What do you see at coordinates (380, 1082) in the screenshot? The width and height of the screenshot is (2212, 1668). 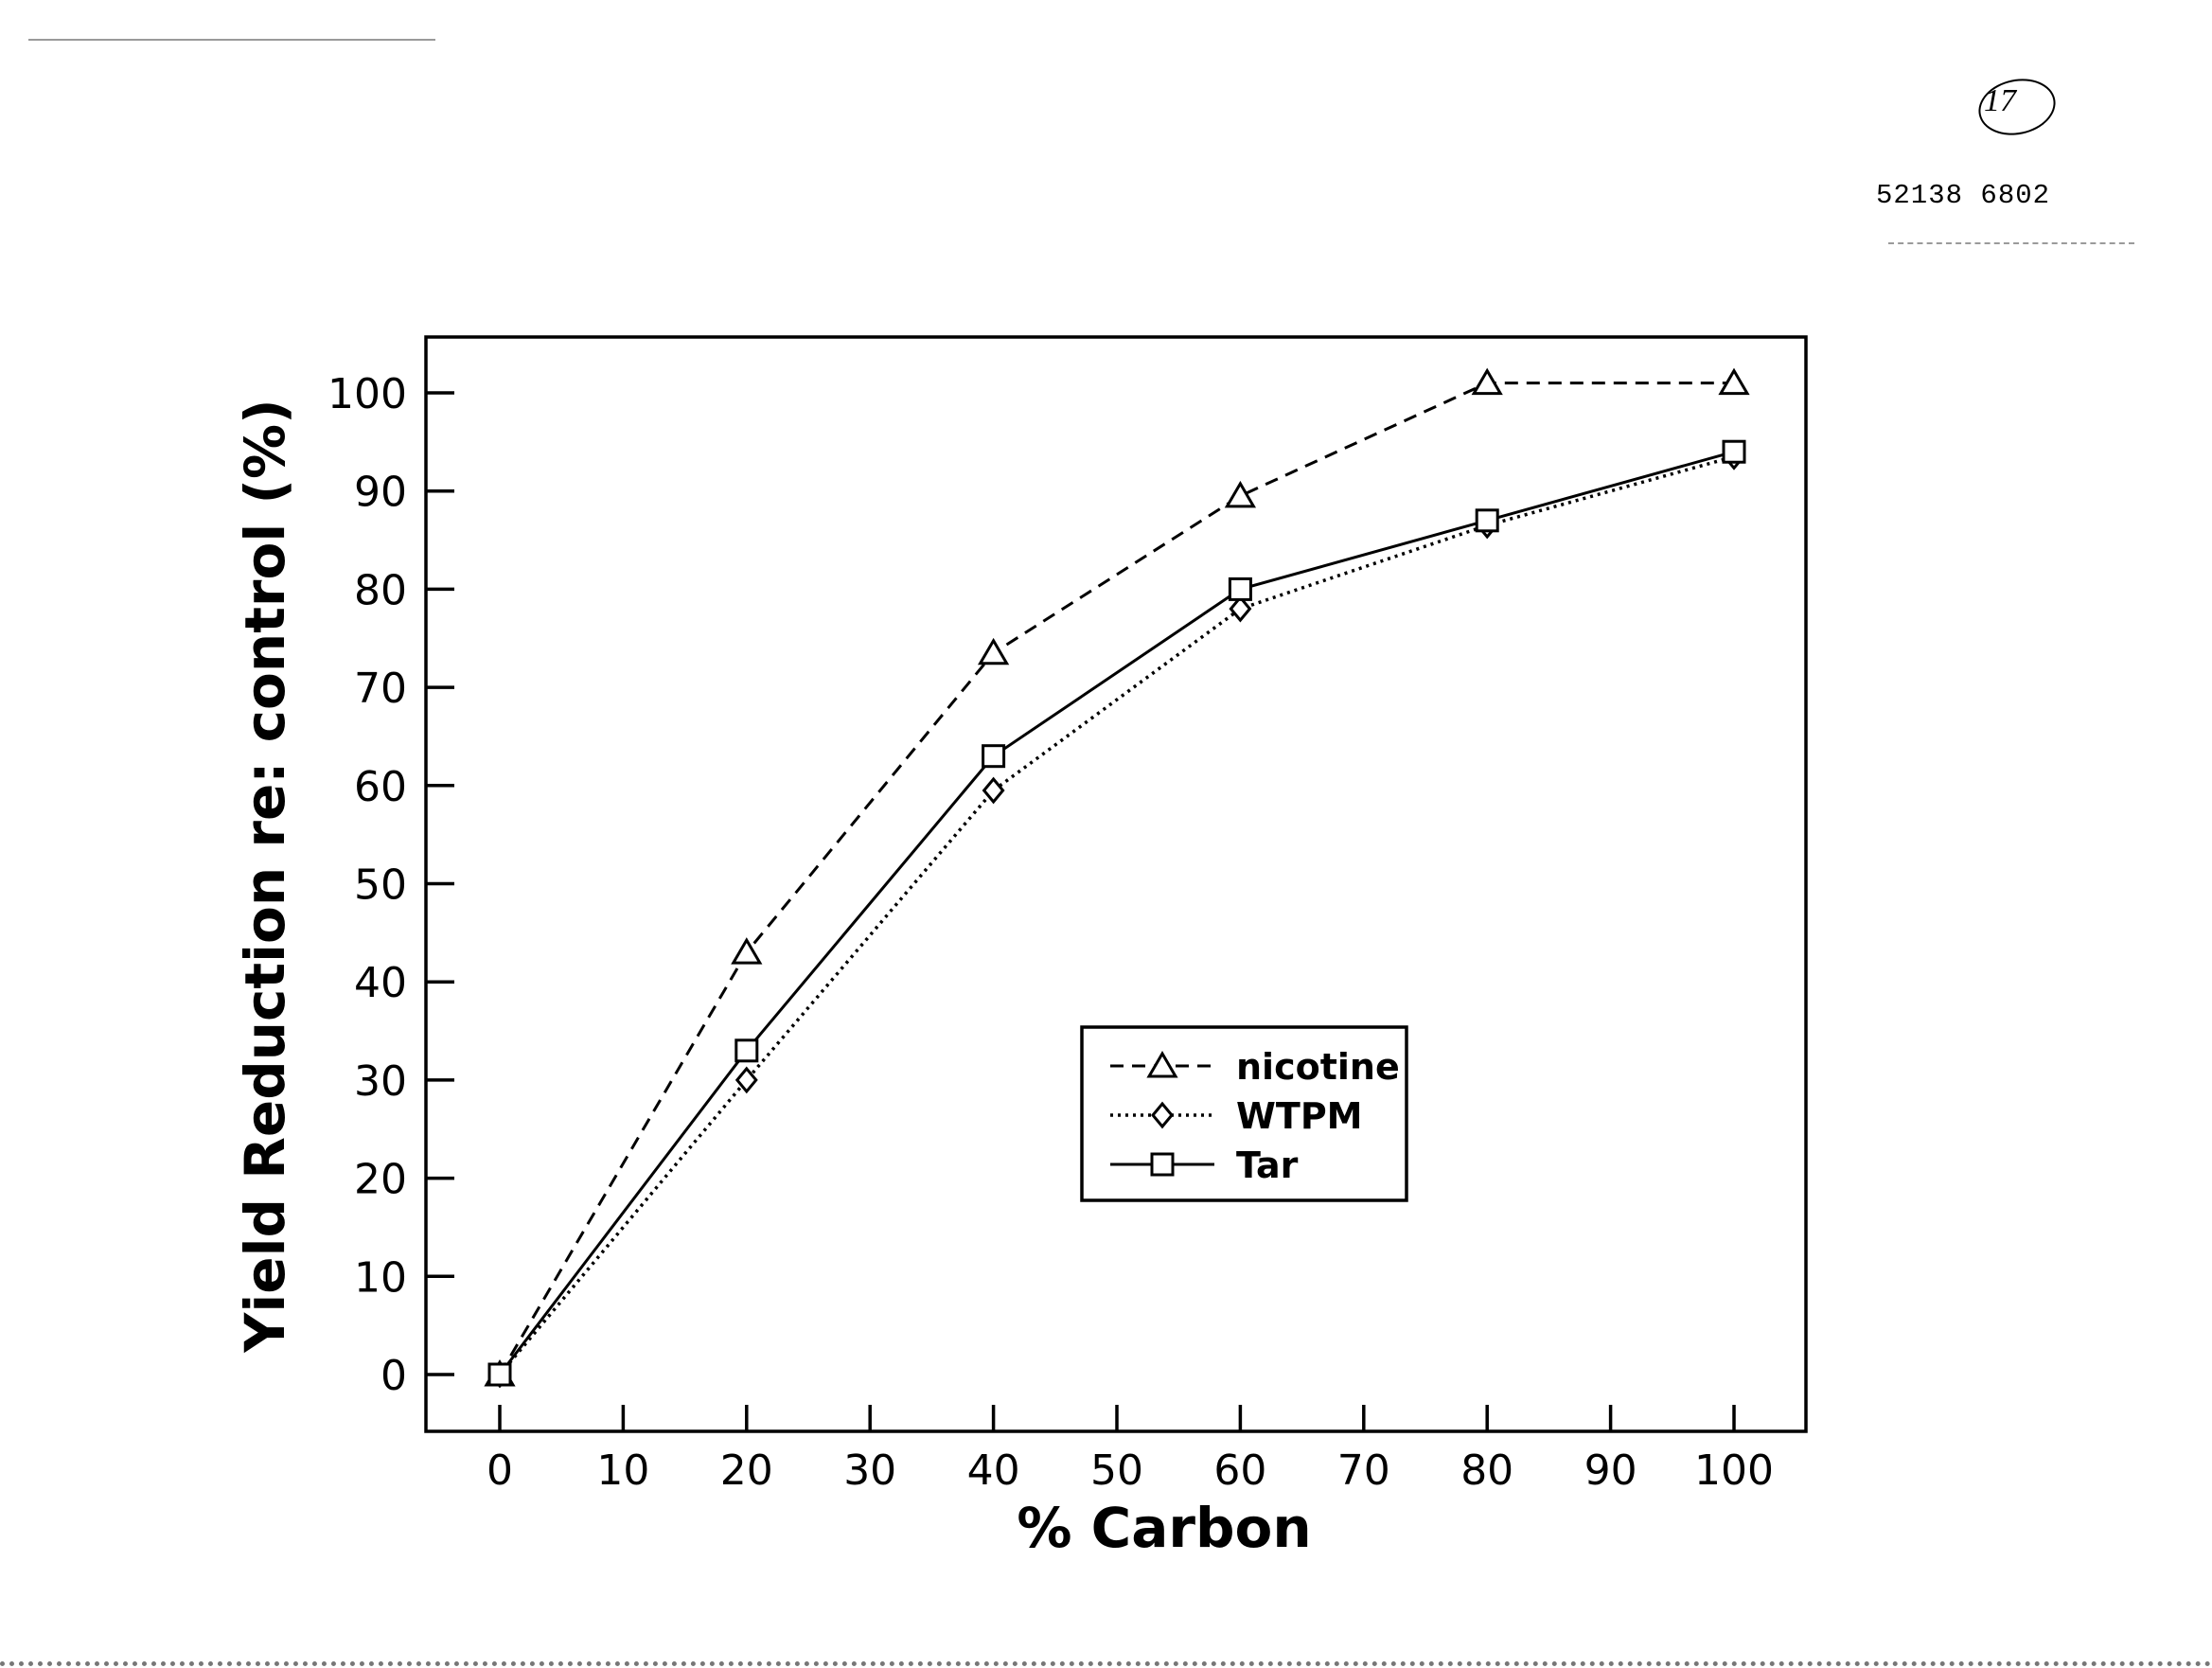 I see `y-tick-label: 30` at bounding box center [380, 1082].